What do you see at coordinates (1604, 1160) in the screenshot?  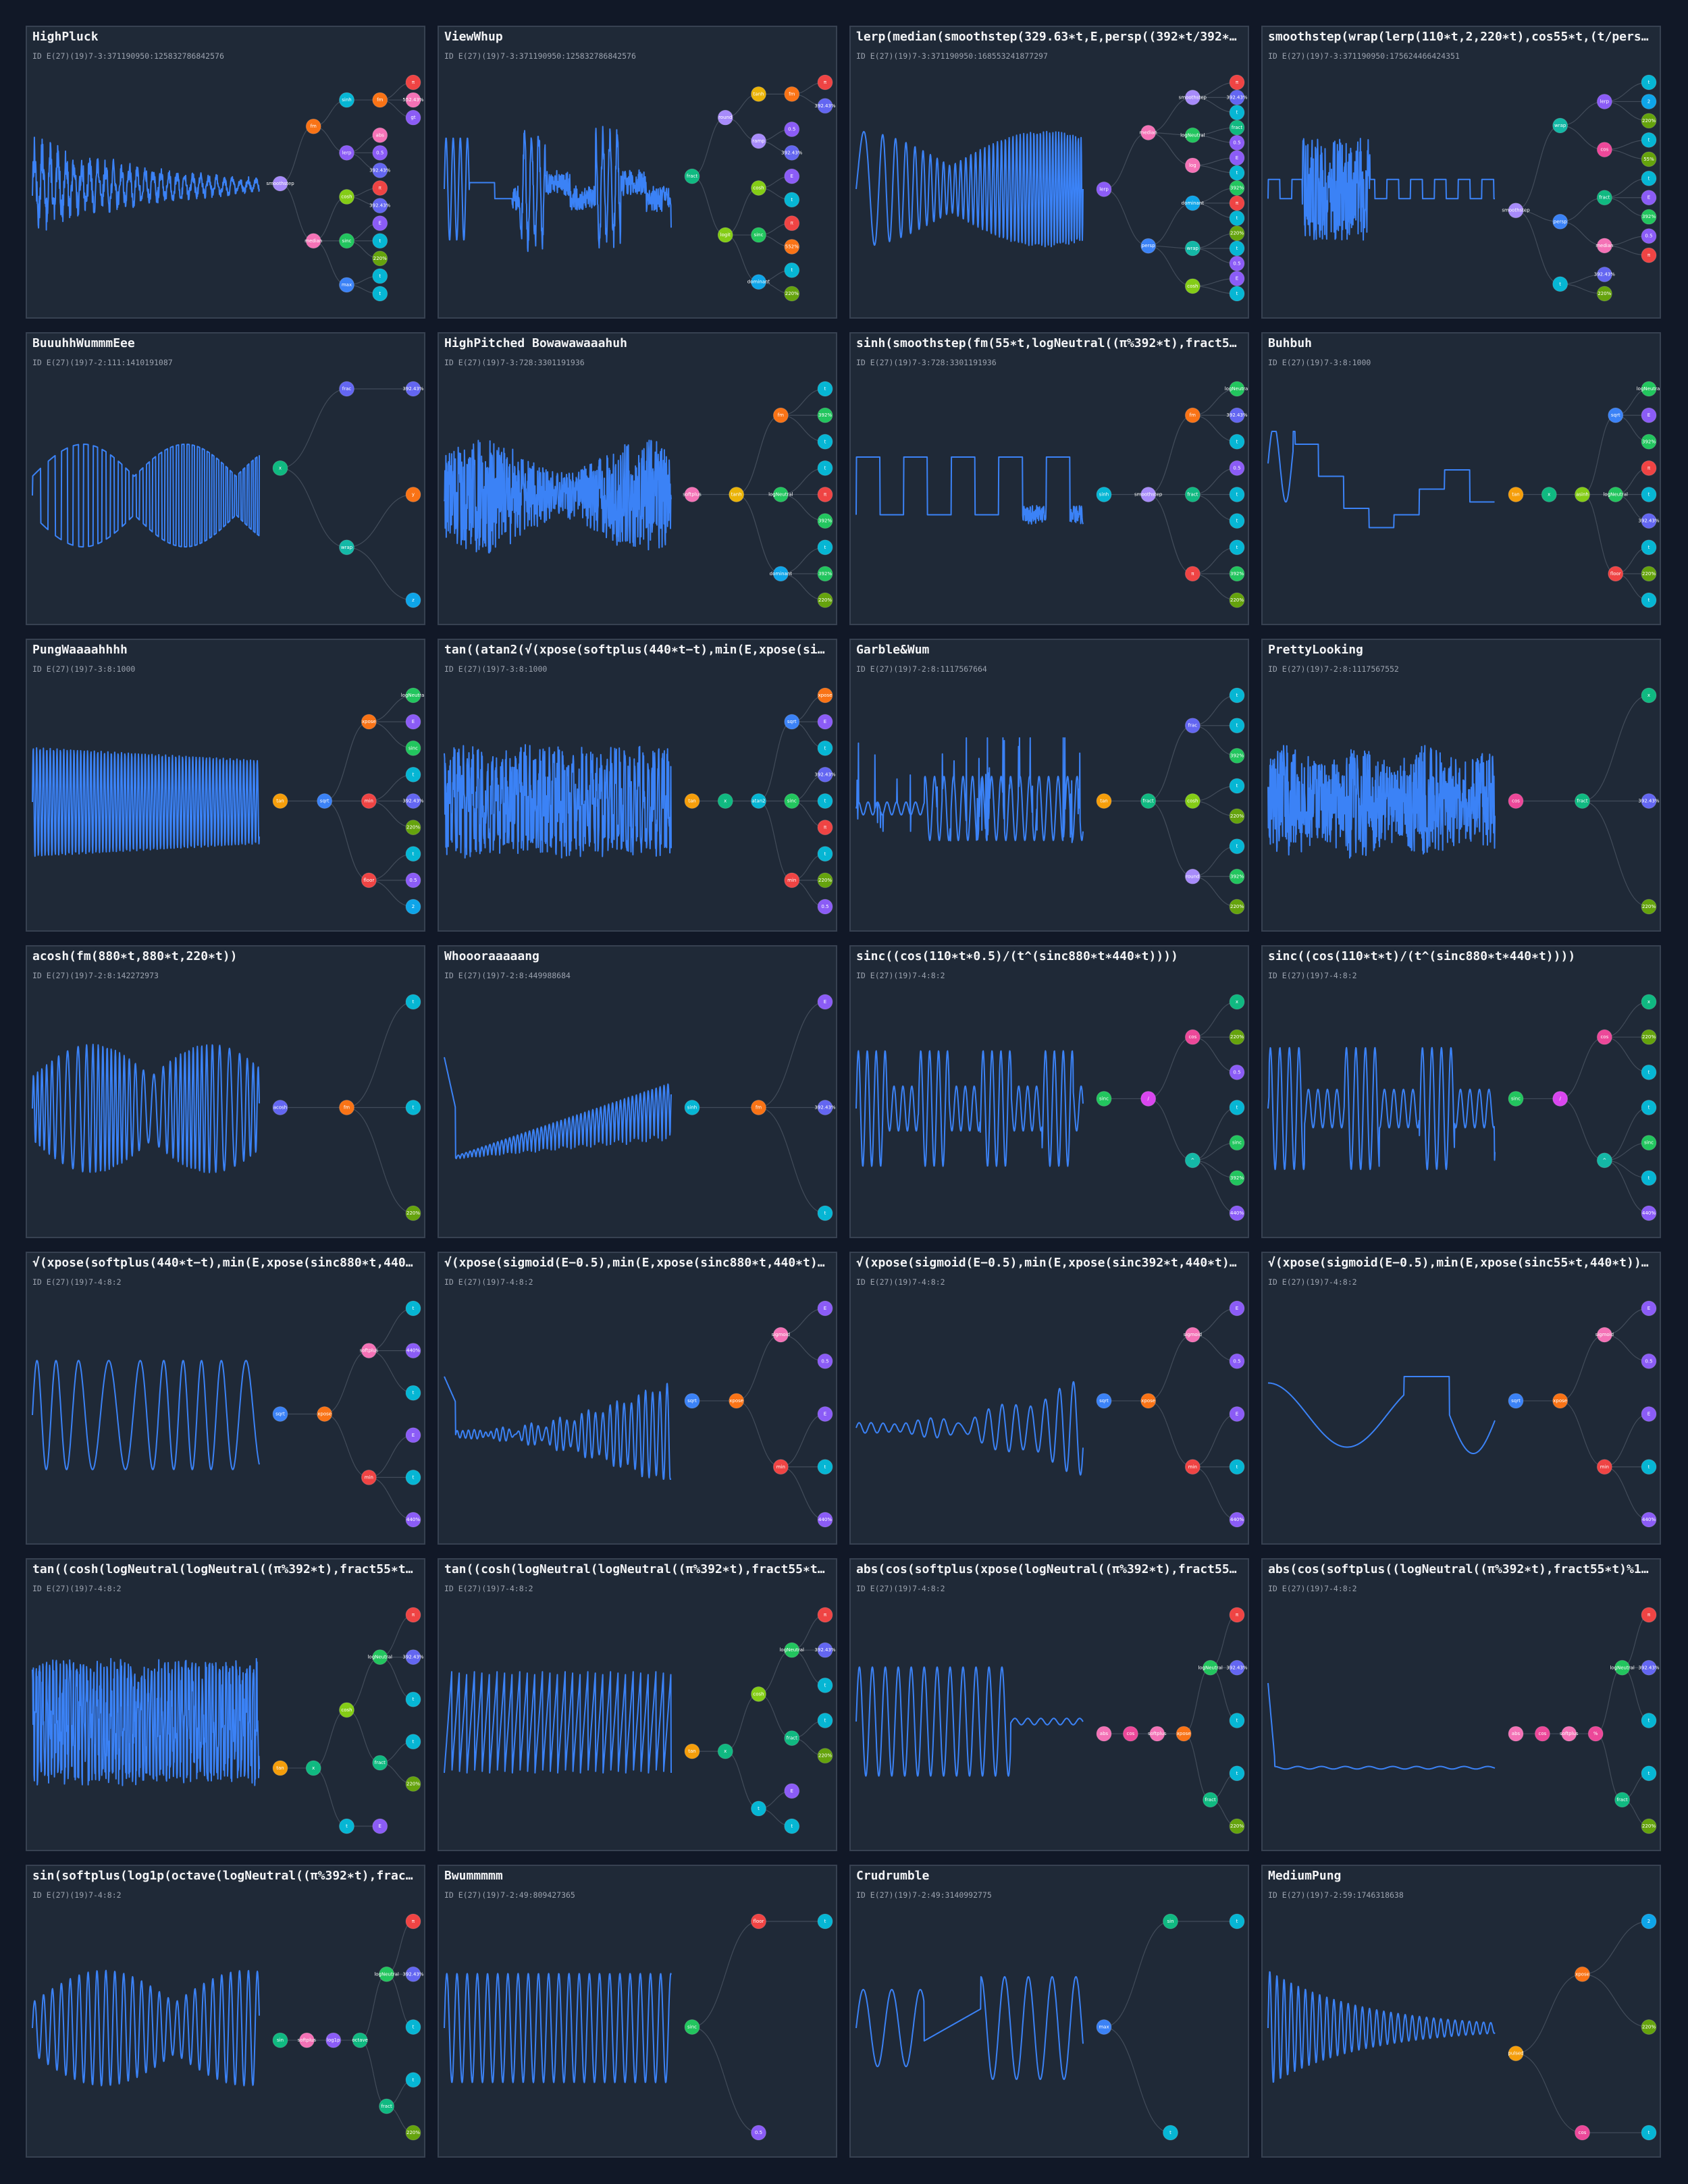 I see `tree-node: ^` at bounding box center [1604, 1160].